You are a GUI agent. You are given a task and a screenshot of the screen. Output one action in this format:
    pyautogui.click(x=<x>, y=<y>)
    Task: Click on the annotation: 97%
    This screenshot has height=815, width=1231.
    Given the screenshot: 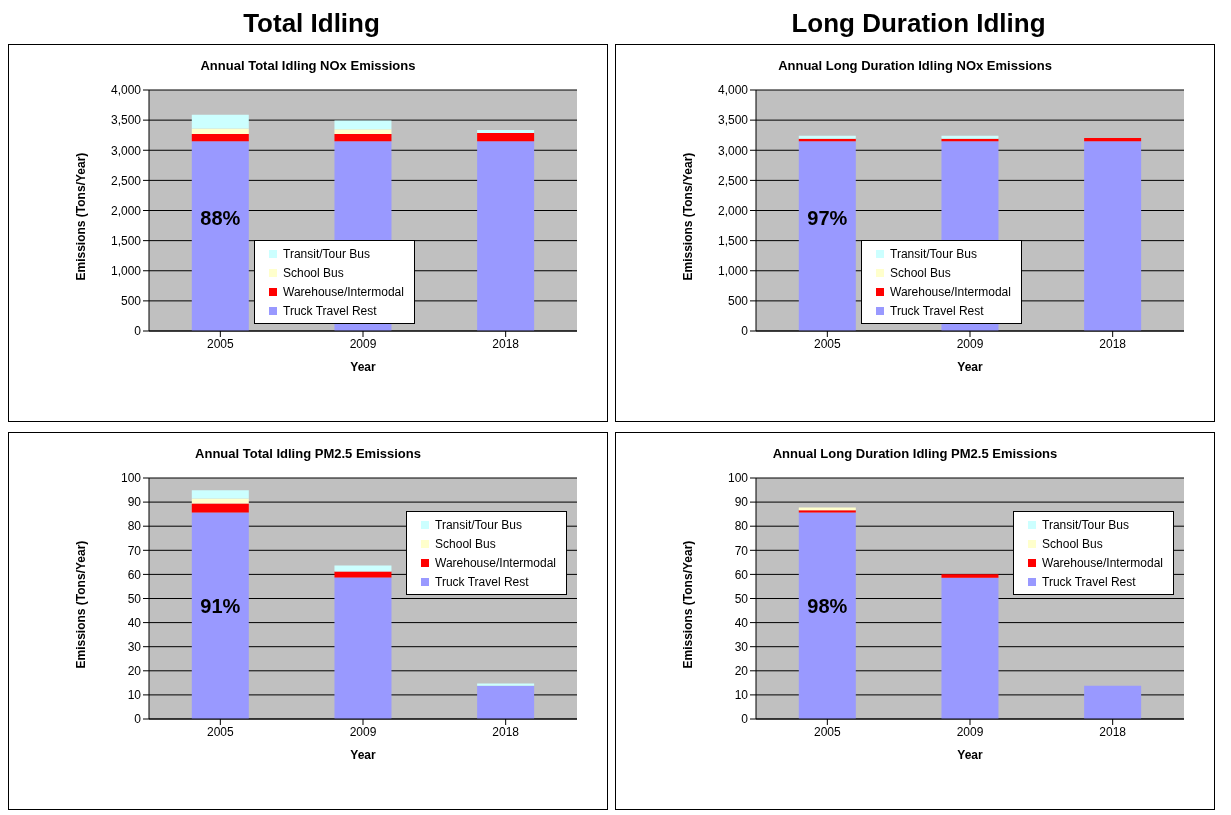 What is the action you would take?
    pyautogui.click(x=827, y=217)
    